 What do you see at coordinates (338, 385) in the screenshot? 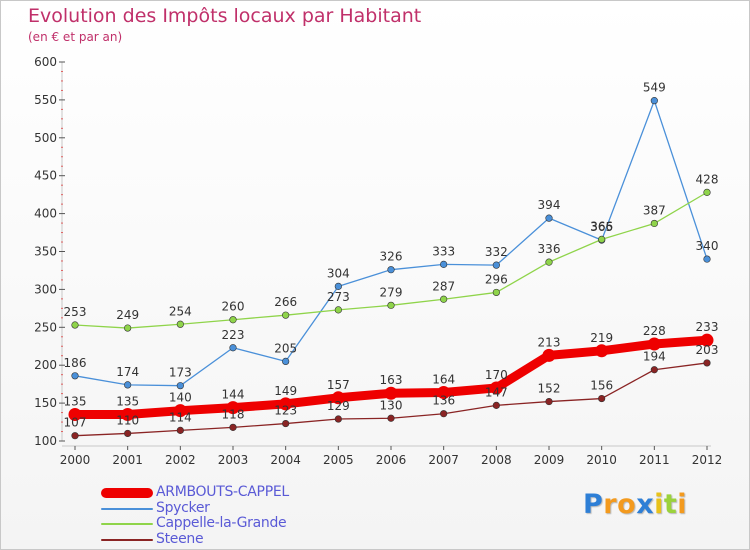
I see `data-label: 157` at bounding box center [338, 385].